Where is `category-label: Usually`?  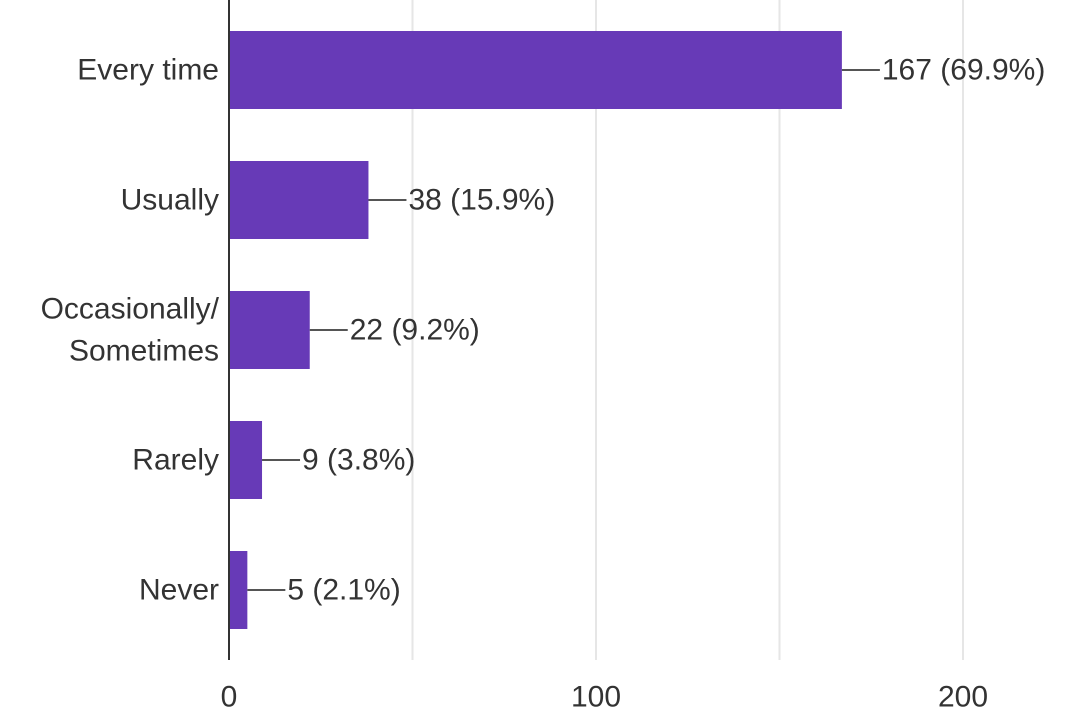
category-label: Usually is located at coordinates (170, 200).